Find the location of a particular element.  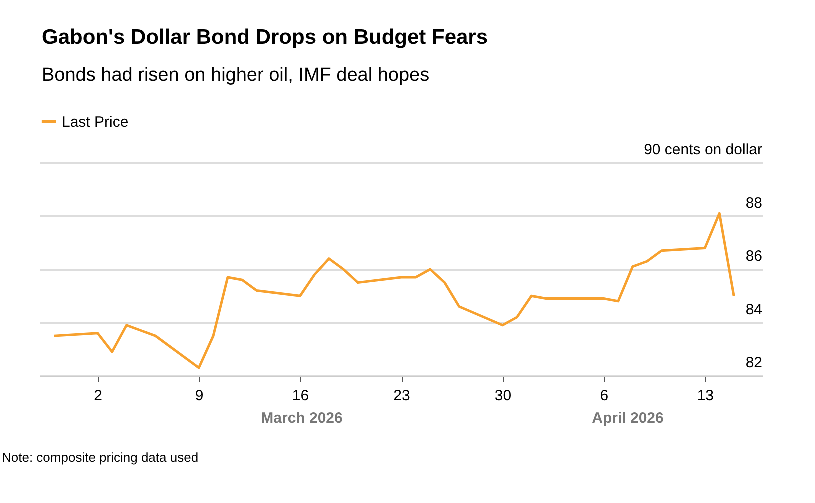

text: April 2026 is located at coordinates (628, 418).